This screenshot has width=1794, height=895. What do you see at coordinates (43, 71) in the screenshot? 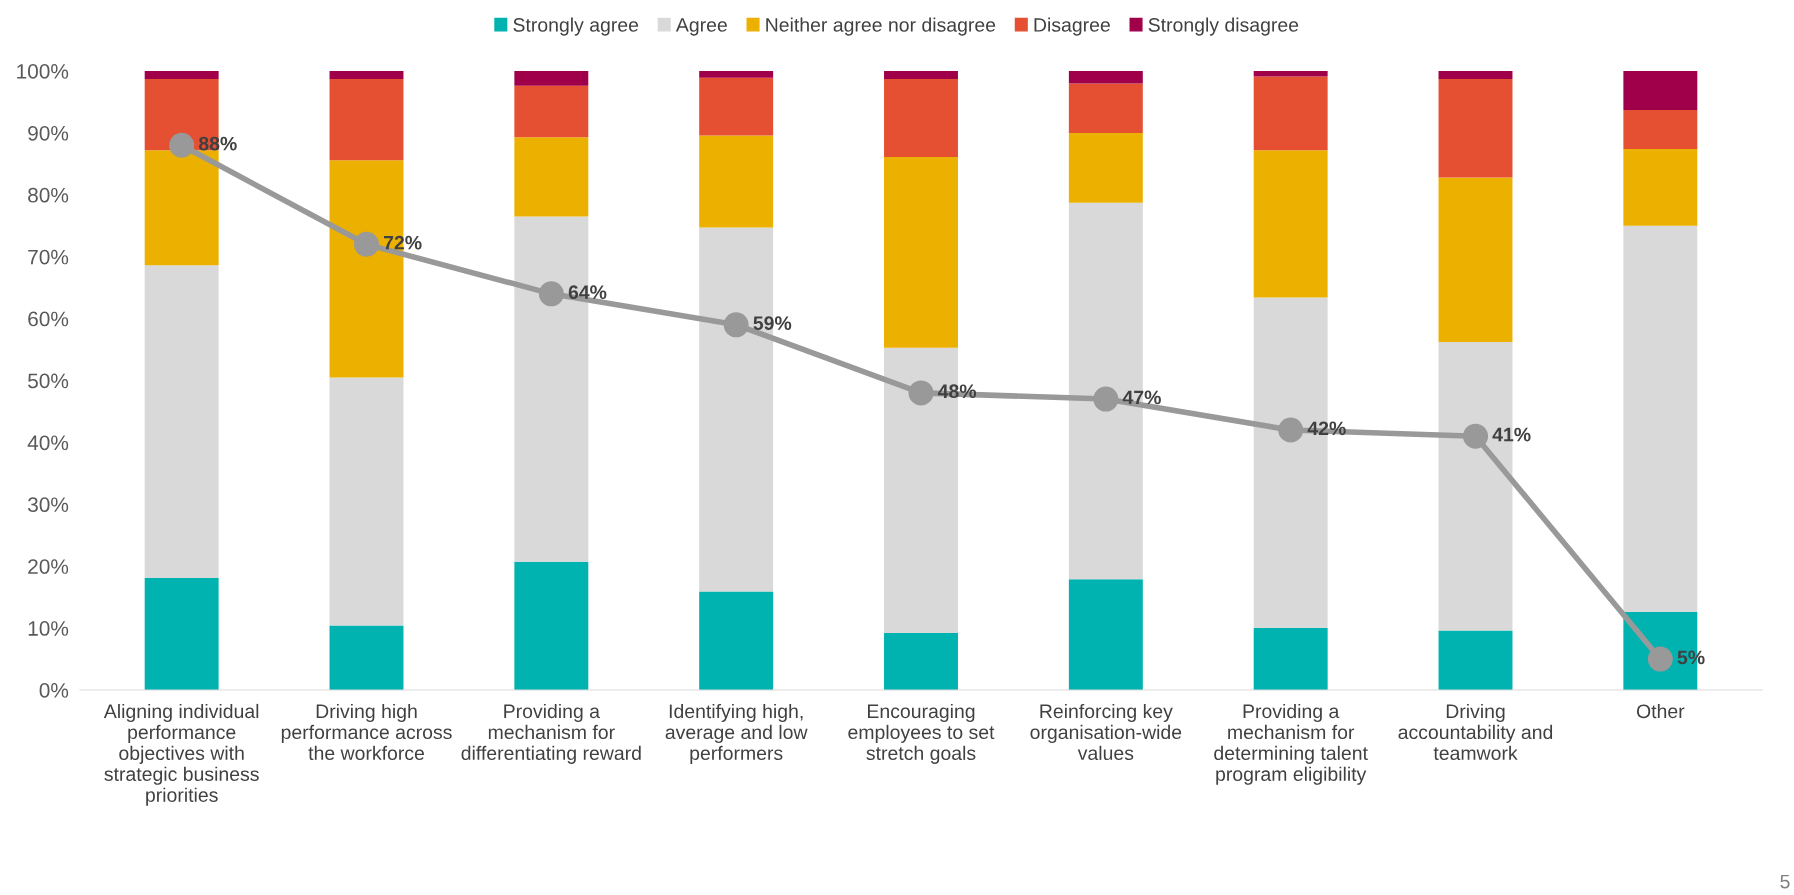
I see `y-tick-label: 100%` at bounding box center [43, 71].